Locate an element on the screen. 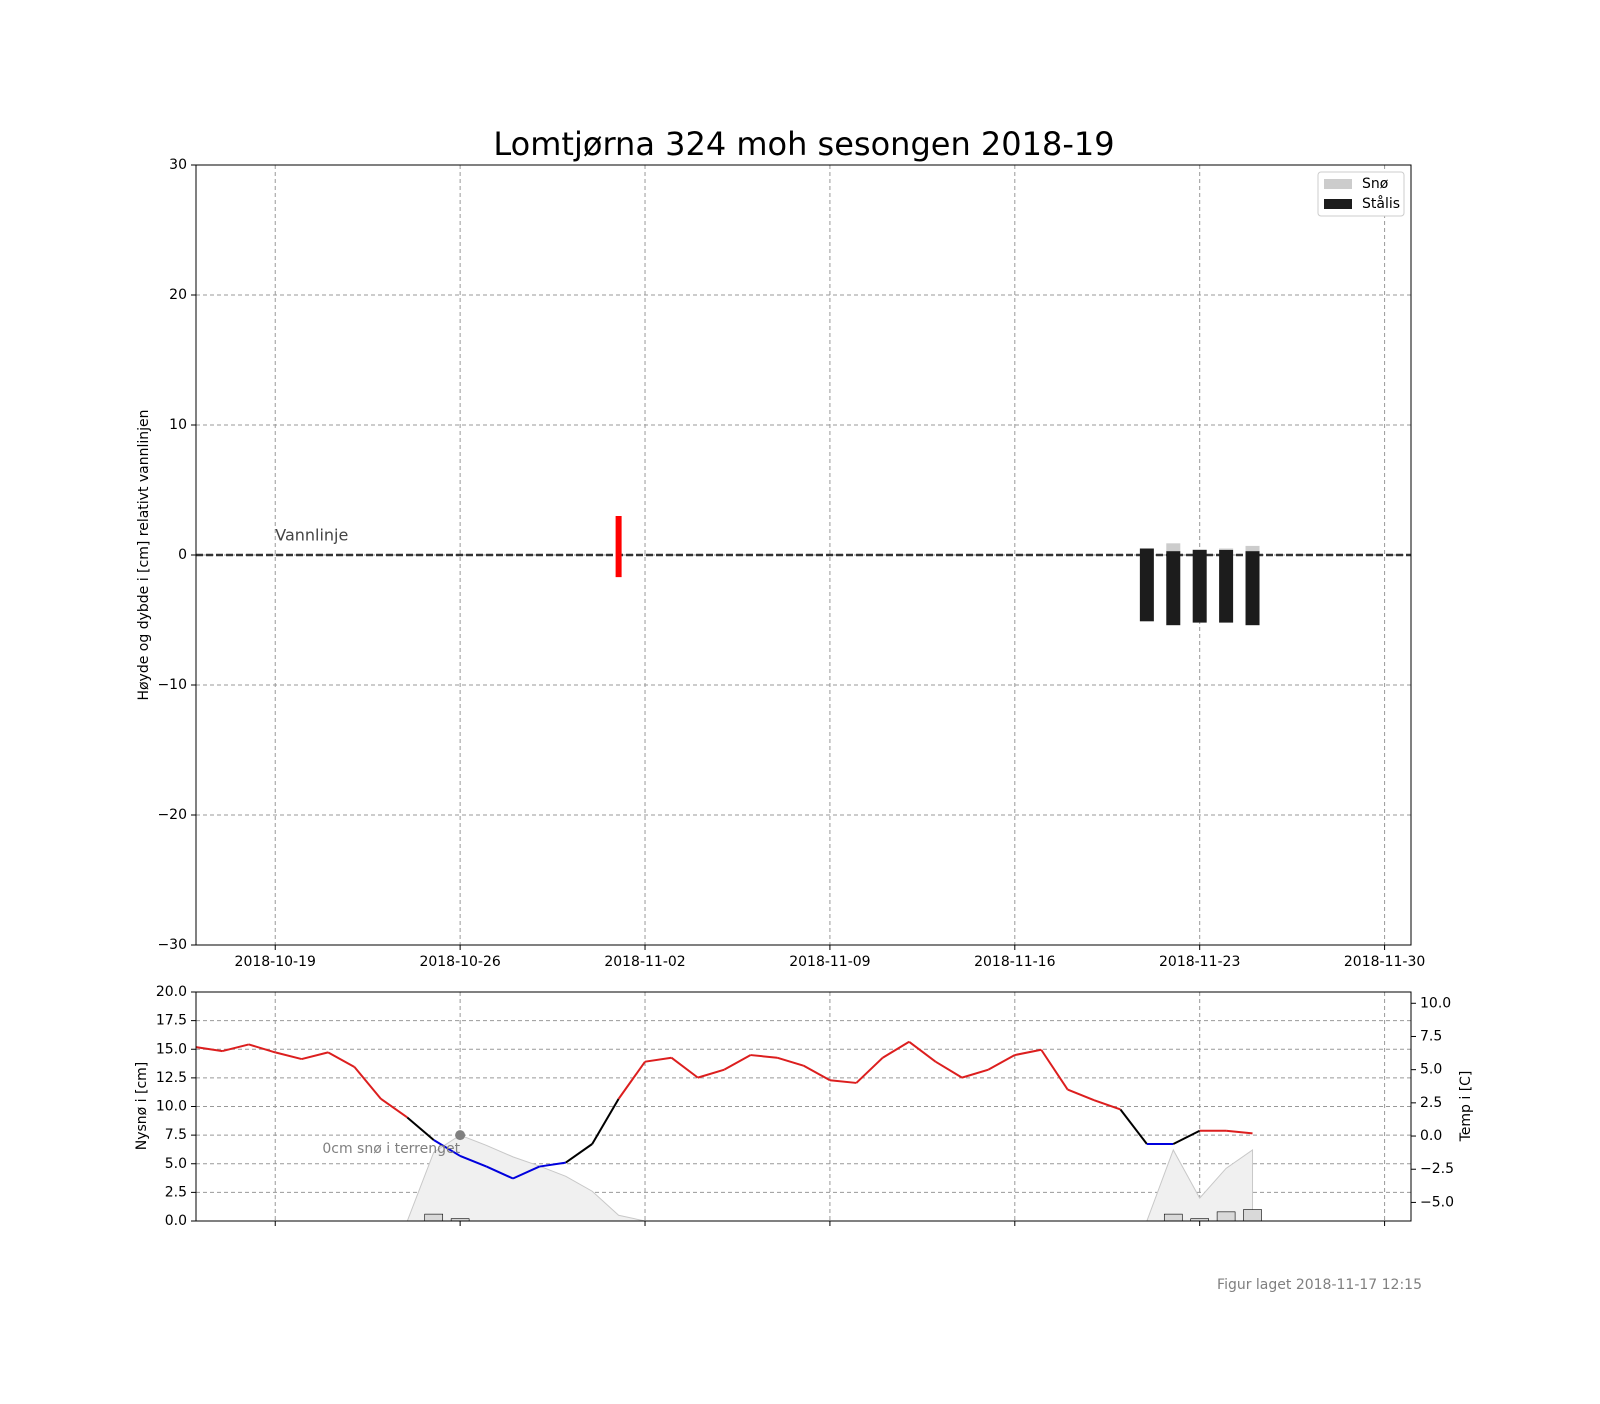 The width and height of the screenshot is (1600, 1404). chart-title: Lomtjørna 324 moh sesongen 2018-19 is located at coordinates (803, 144).